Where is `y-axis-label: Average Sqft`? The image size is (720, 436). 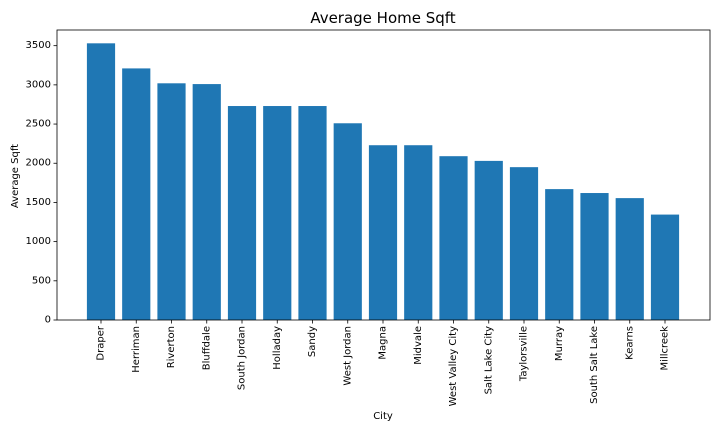 y-axis-label: Average Sqft is located at coordinates (15, 176).